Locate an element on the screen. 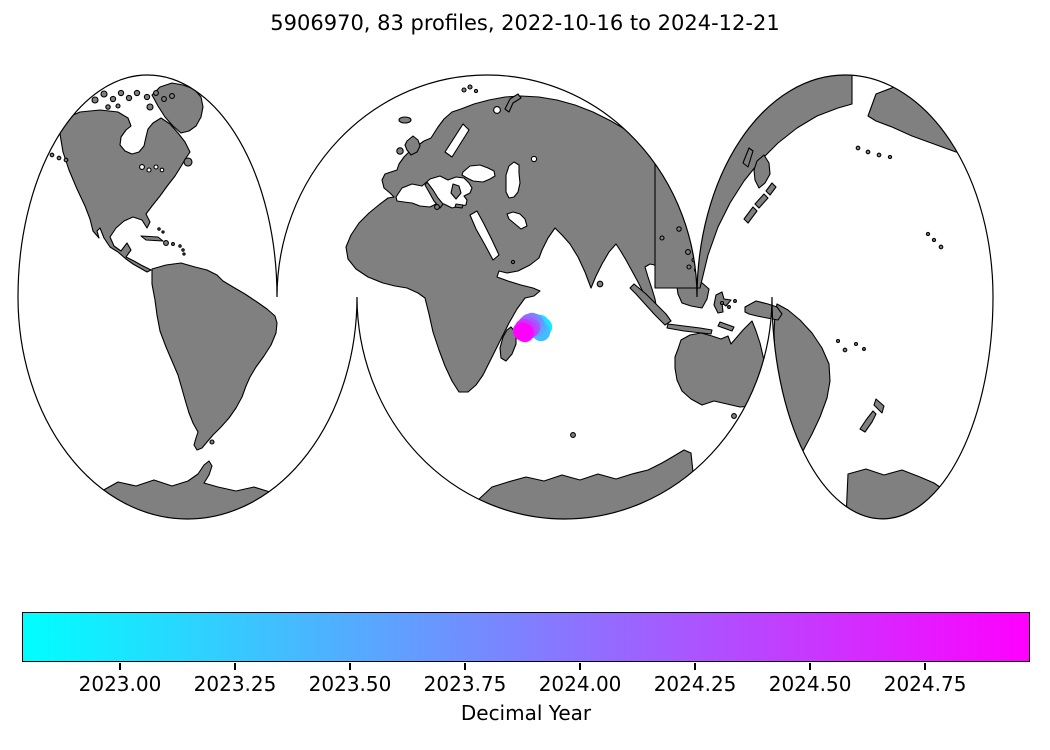 The width and height of the screenshot is (1050, 750). land-north-america is located at coordinates (125, 191).